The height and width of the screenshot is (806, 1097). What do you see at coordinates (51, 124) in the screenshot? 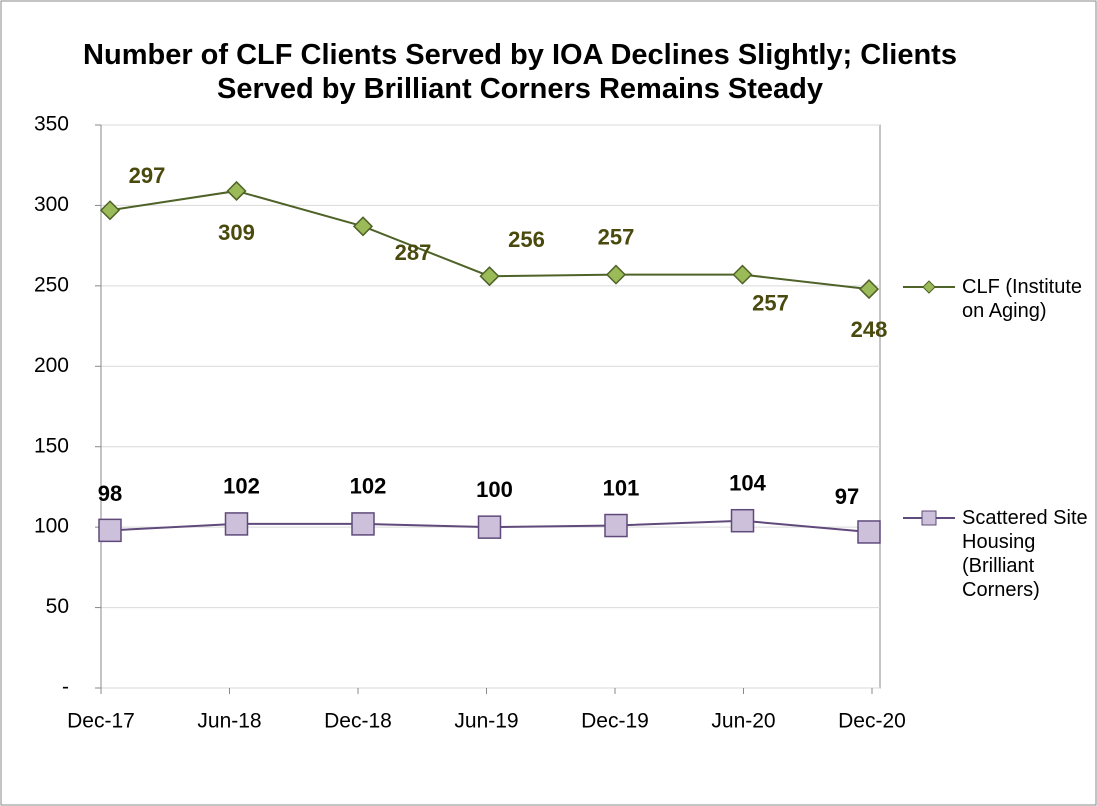
I see `y-tick-label: 350` at bounding box center [51, 124].